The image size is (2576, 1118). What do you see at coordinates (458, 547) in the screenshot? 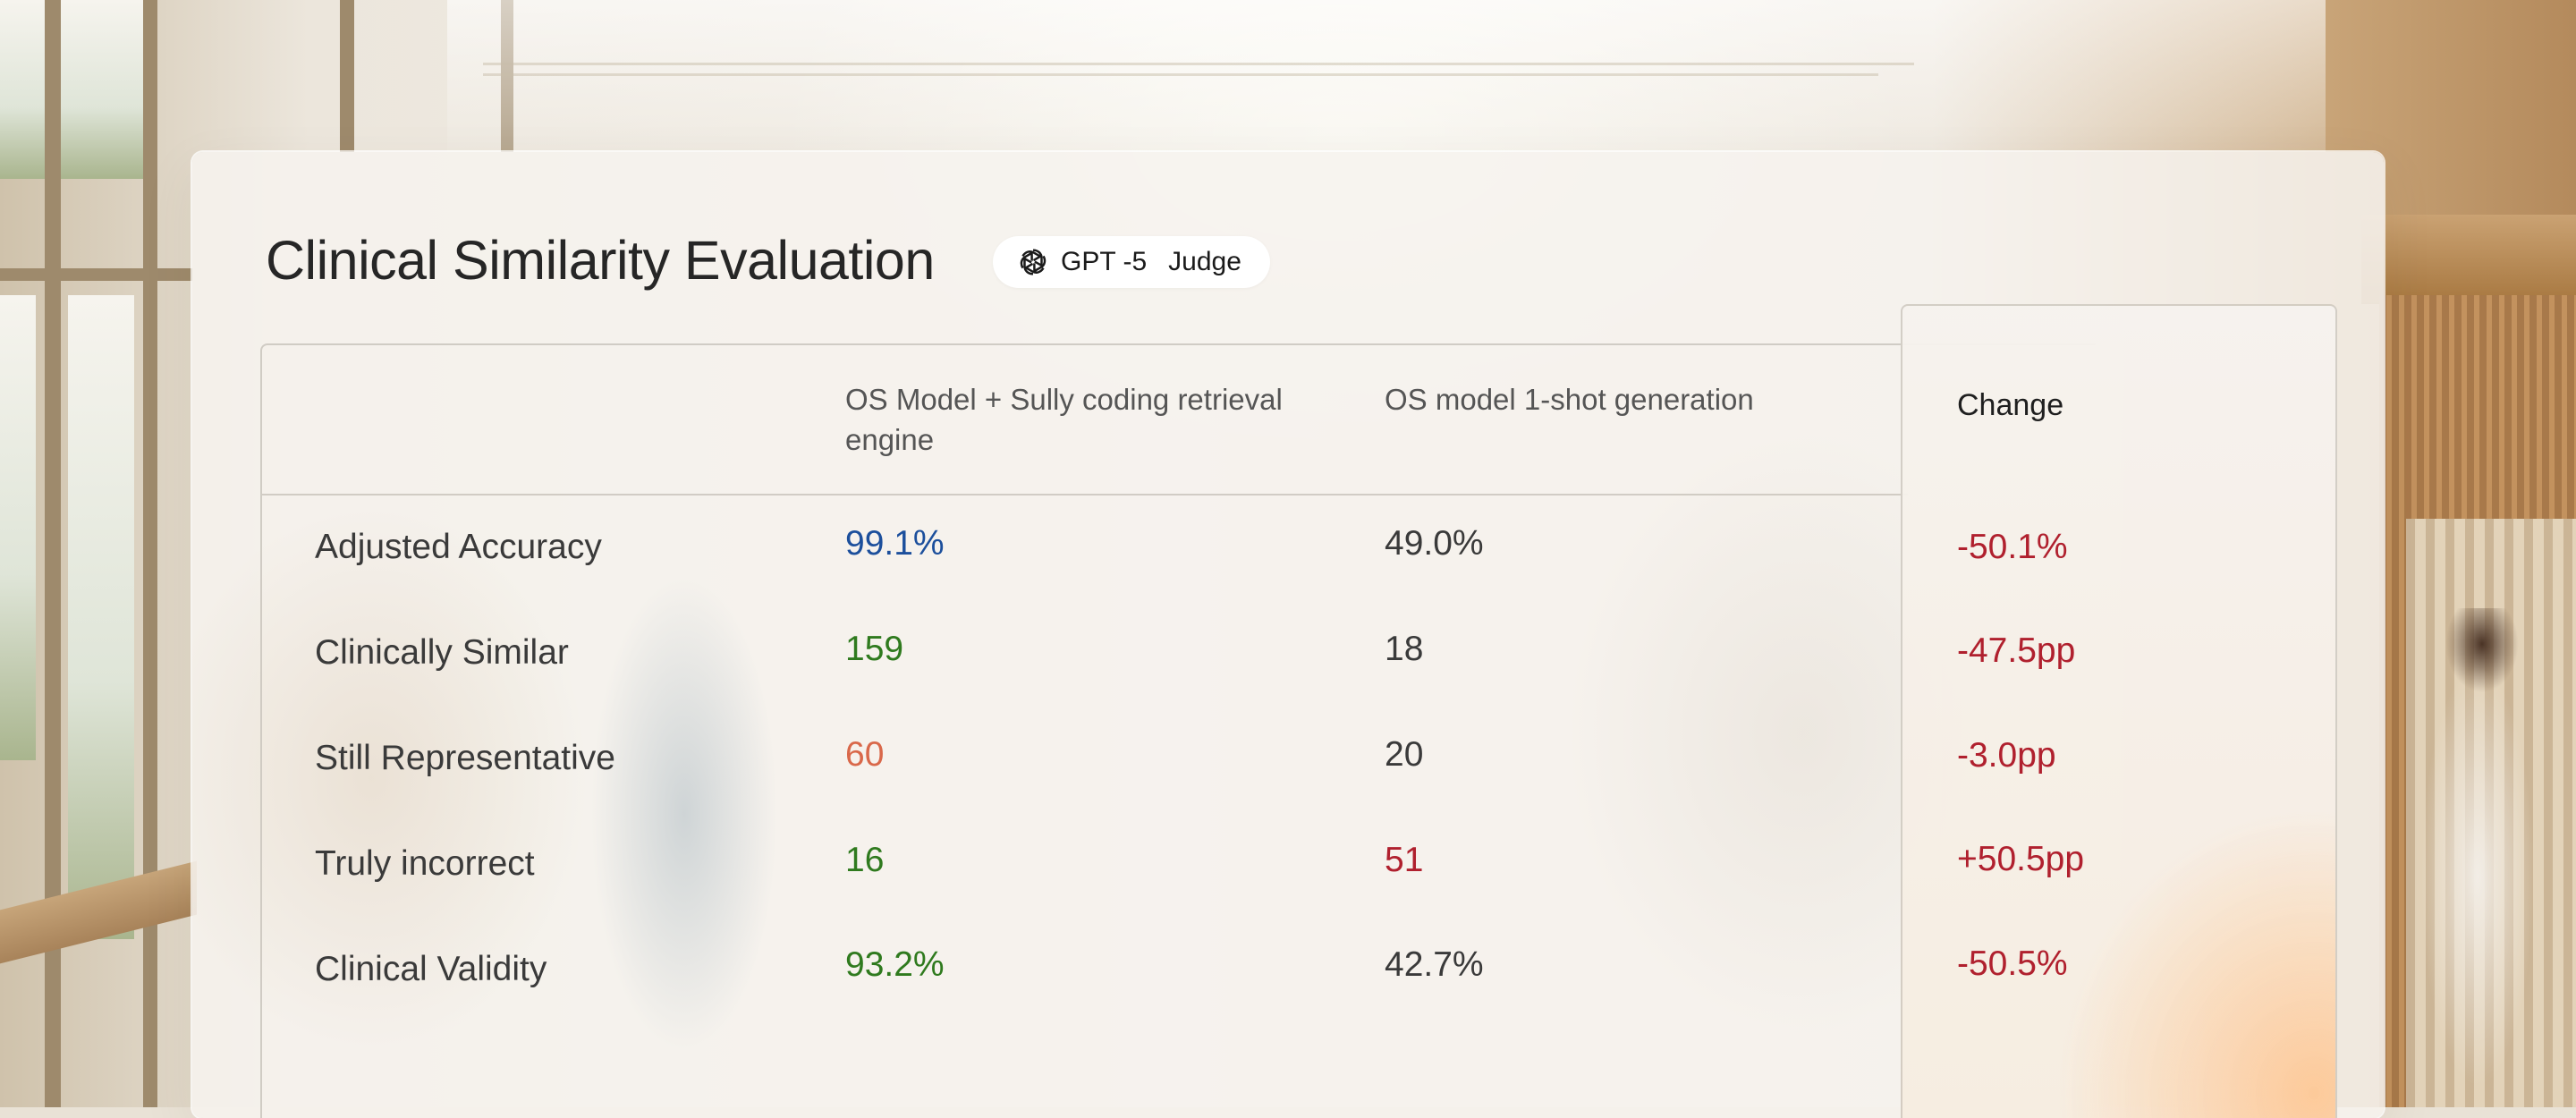
I see `row-label-adjusted-accuracy: Adjusted Accuracy` at bounding box center [458, 547].